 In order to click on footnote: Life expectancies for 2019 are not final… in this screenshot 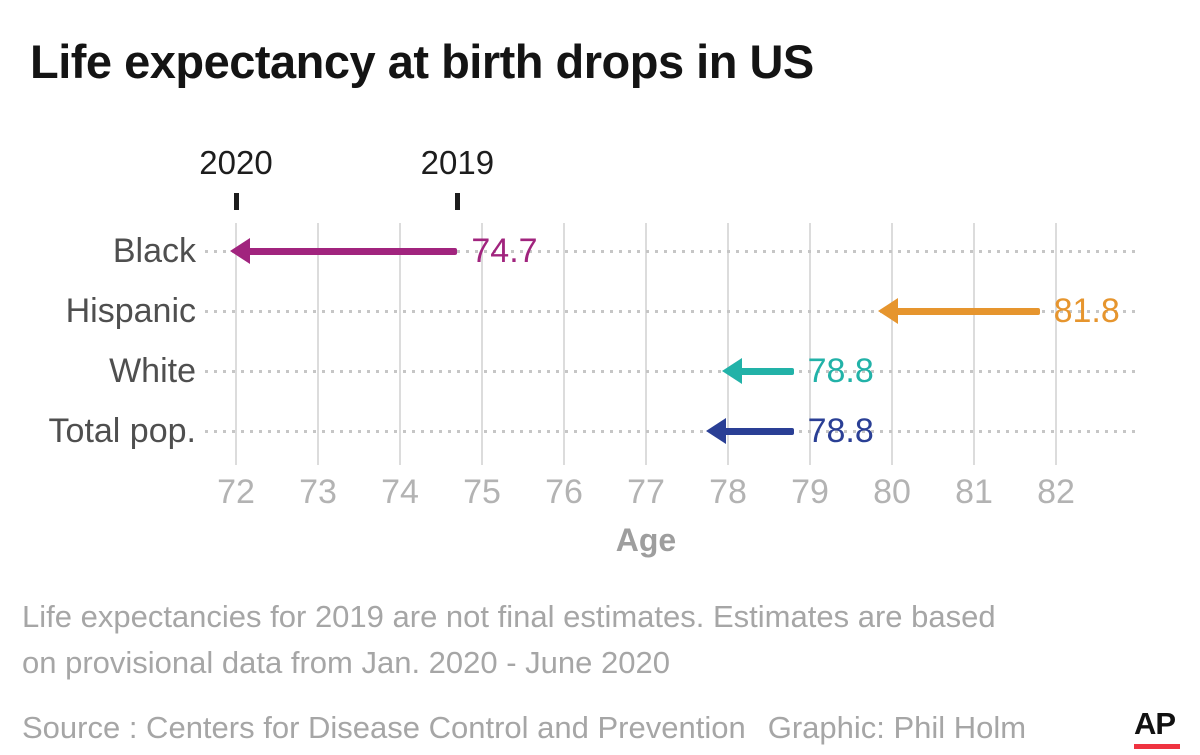, I will do `click(509, 640)`.